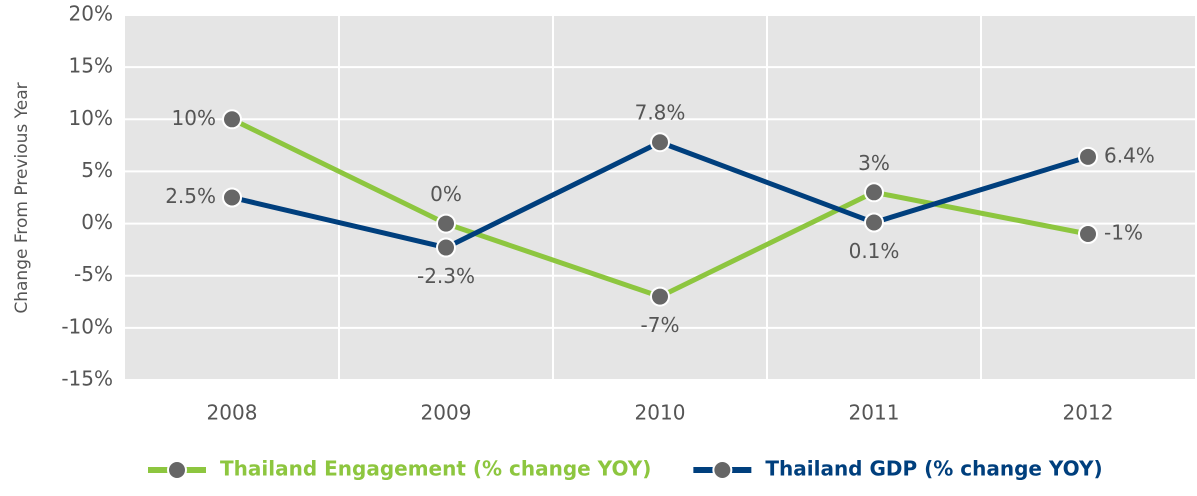 The image size is (1197, 496). I want to click on data-label: -7%, so click(660, 325).